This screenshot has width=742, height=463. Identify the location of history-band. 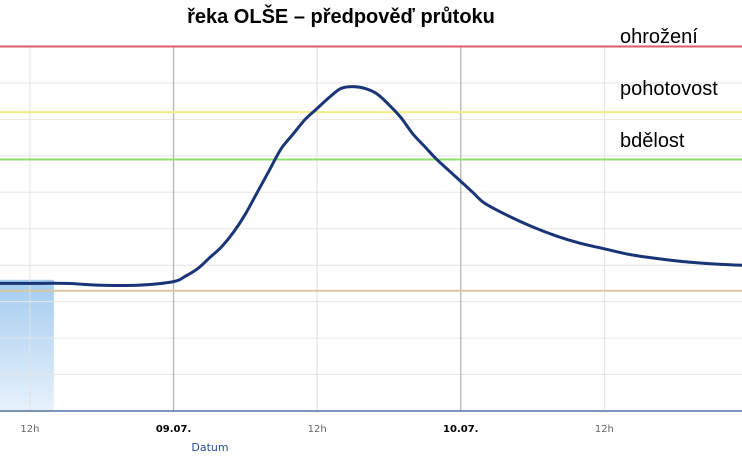
(27, 345).